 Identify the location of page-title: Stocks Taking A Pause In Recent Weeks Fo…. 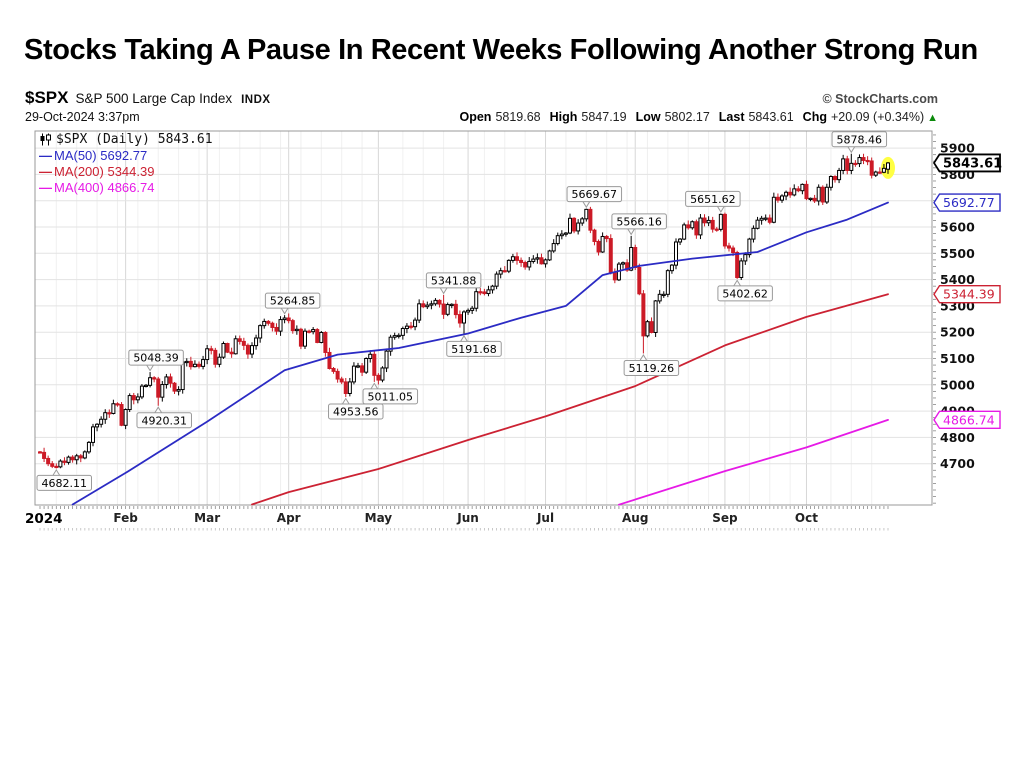
(501, 50).